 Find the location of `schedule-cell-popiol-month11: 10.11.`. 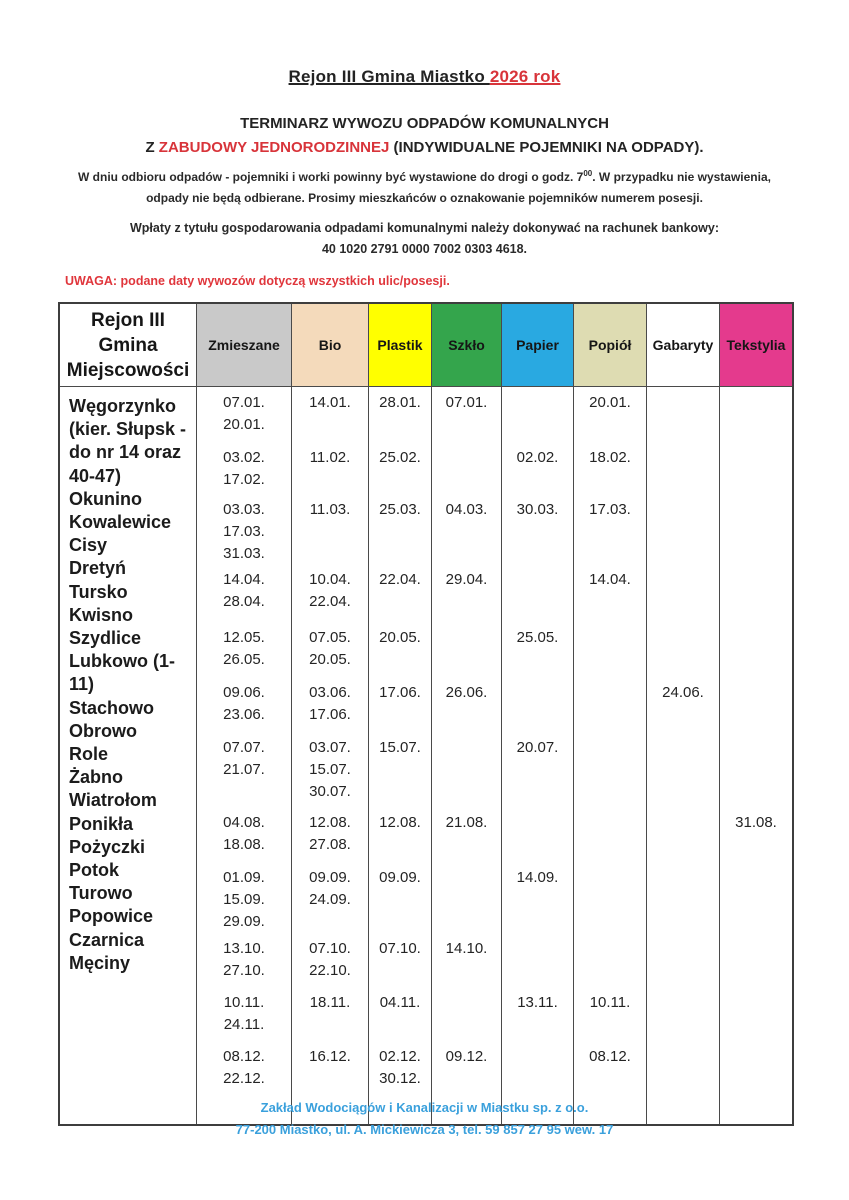

schedule-cell-popiol-month11: 10.11. is located at coordinates (610, 1014).